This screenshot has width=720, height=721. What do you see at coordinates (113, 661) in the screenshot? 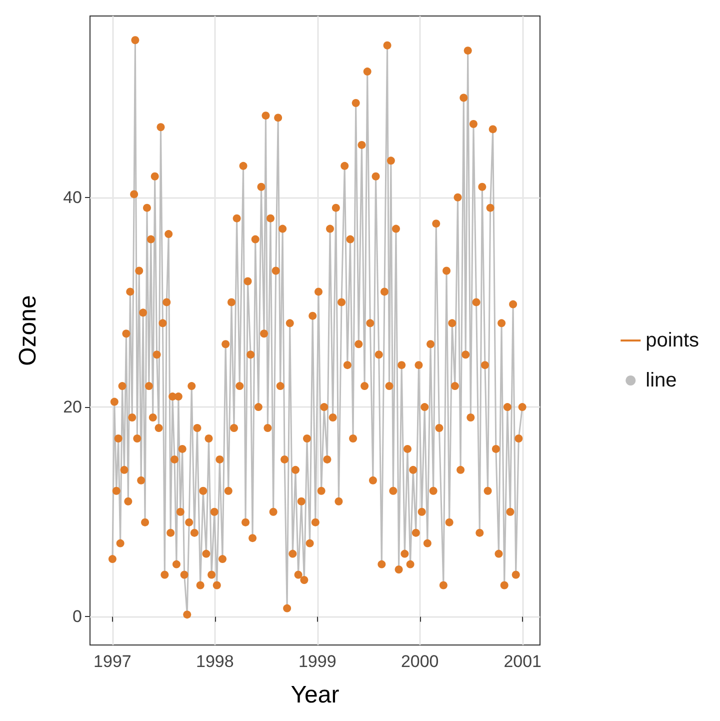
I see `x-tick-label: 1997` at bounding box center [113, 661].